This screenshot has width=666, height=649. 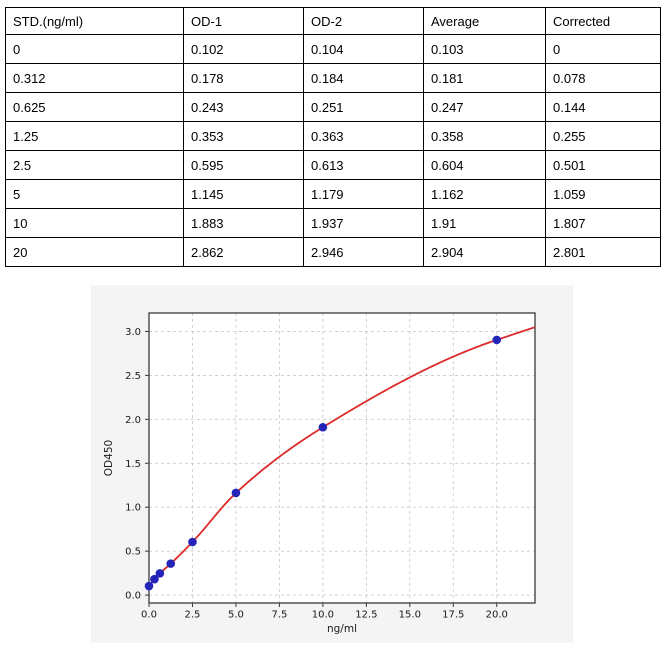 I want to click on table-cell: 2.946, so click(x=363, y=252).